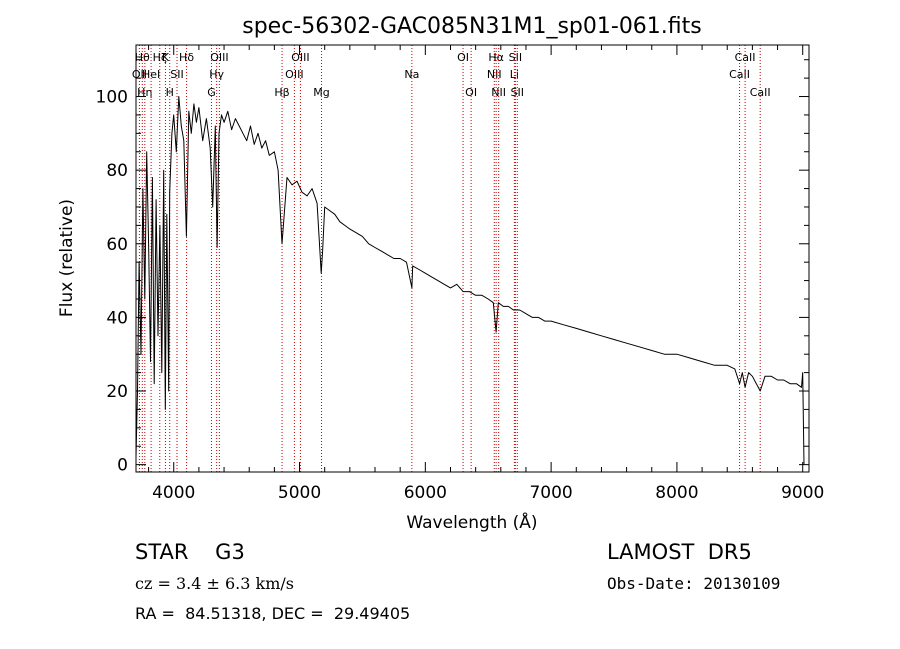 The width and height of the screenshot is (900, 649). What do you see at coordinates (273, 613) in the screenshot?
I see `coordinates-label: RA = 84.51318, DEC = 29.49405` at bounding box center [273, 613].